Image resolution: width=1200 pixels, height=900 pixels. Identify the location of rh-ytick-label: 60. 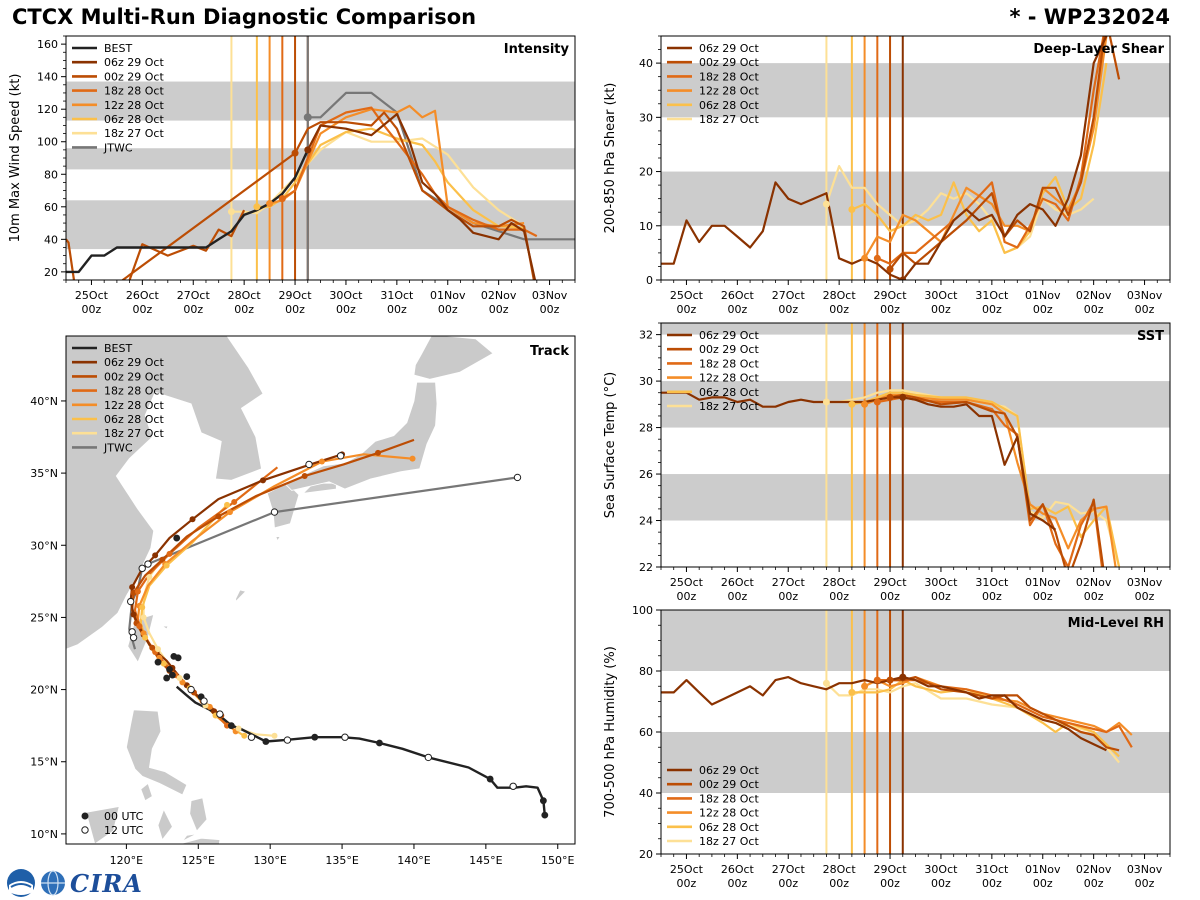
(646, 732).